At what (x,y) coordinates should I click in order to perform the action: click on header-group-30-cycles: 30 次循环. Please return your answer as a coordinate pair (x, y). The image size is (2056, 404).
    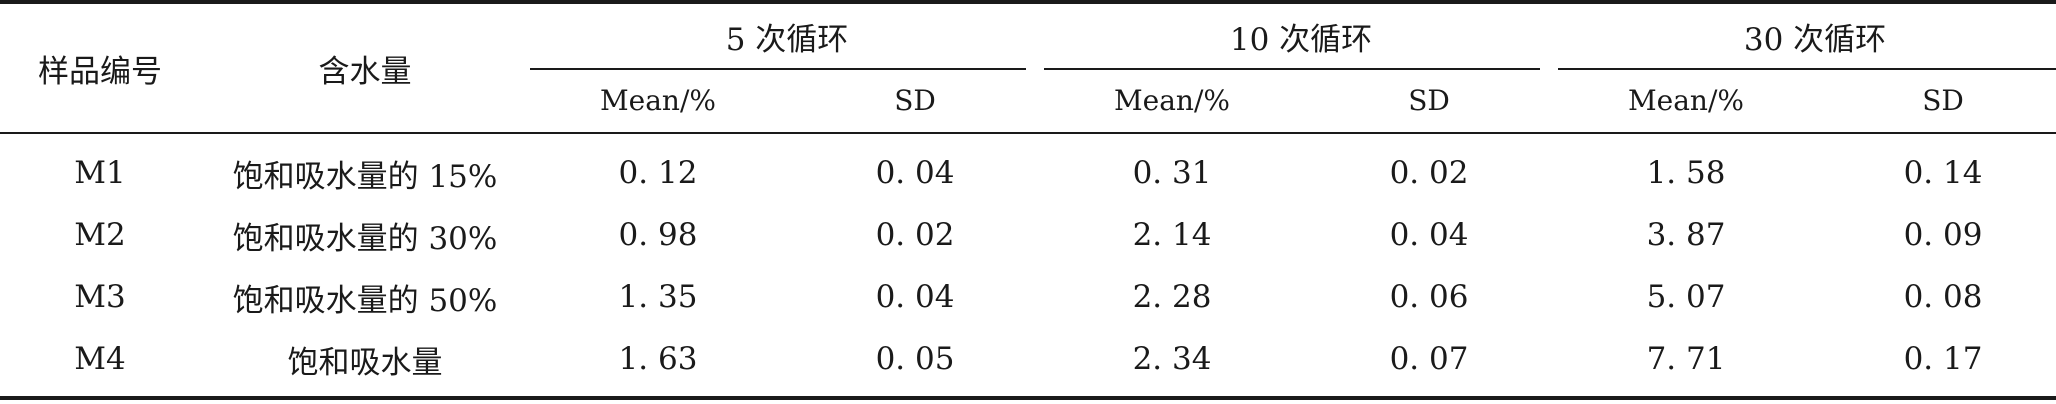
    Looking at the image, I should click on (1815, 39).